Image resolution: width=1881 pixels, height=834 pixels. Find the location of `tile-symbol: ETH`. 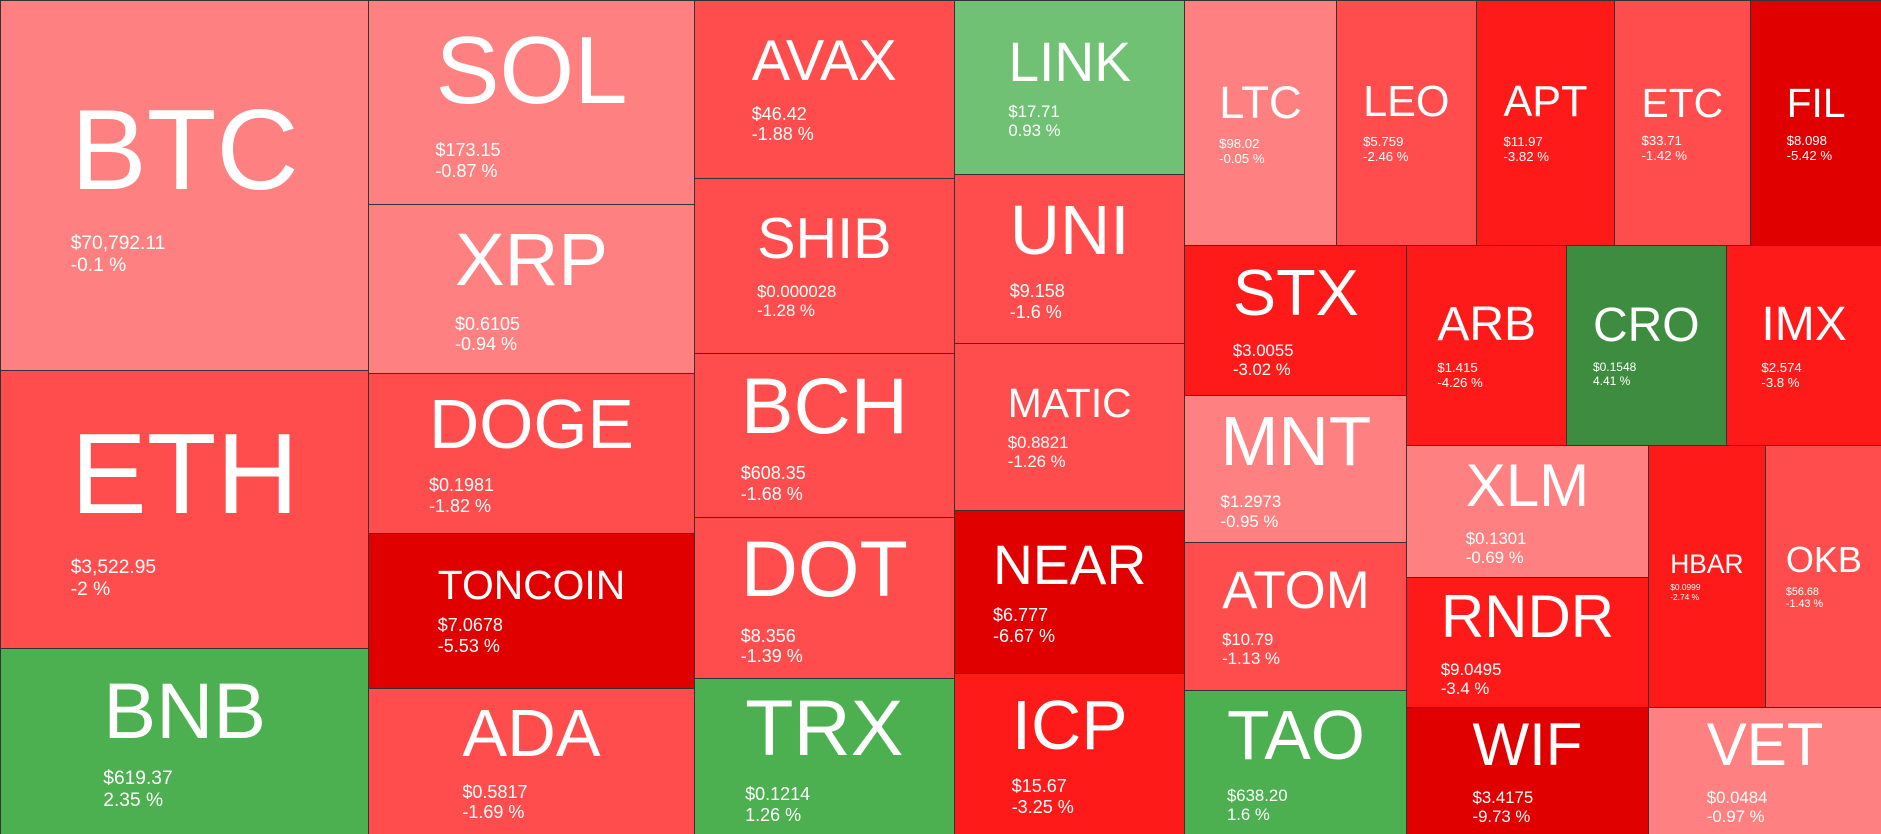

tile-symbol: ETH is located at coordinates (184, 474).